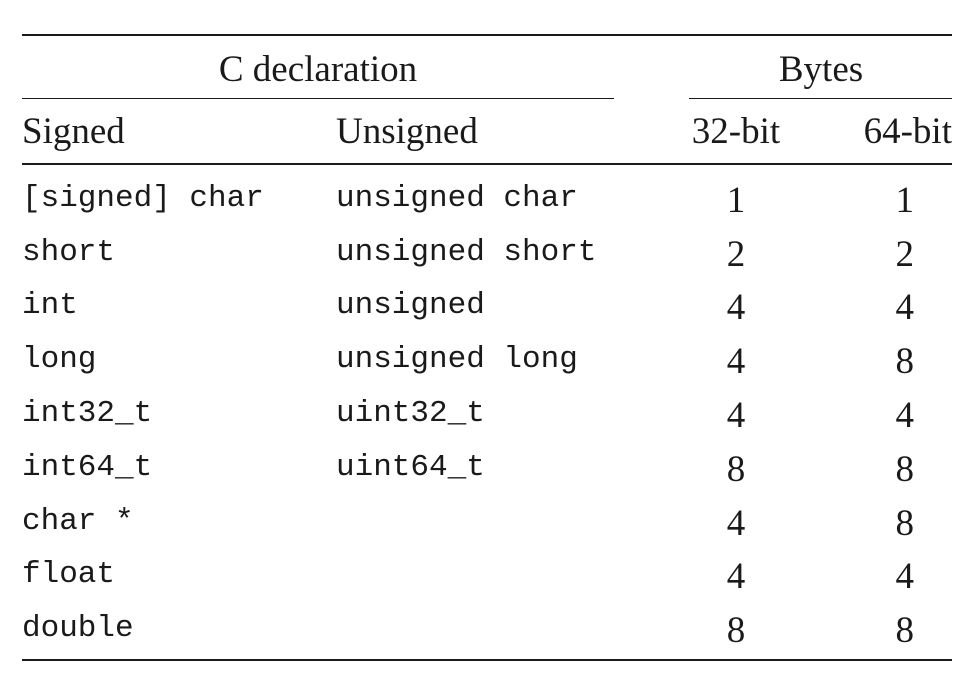 This screenshot has height=680, width=974. Describe the element at coordinates (457, 198) in the screenshot. I see `unsigned-cell: unsigned char` at that location.